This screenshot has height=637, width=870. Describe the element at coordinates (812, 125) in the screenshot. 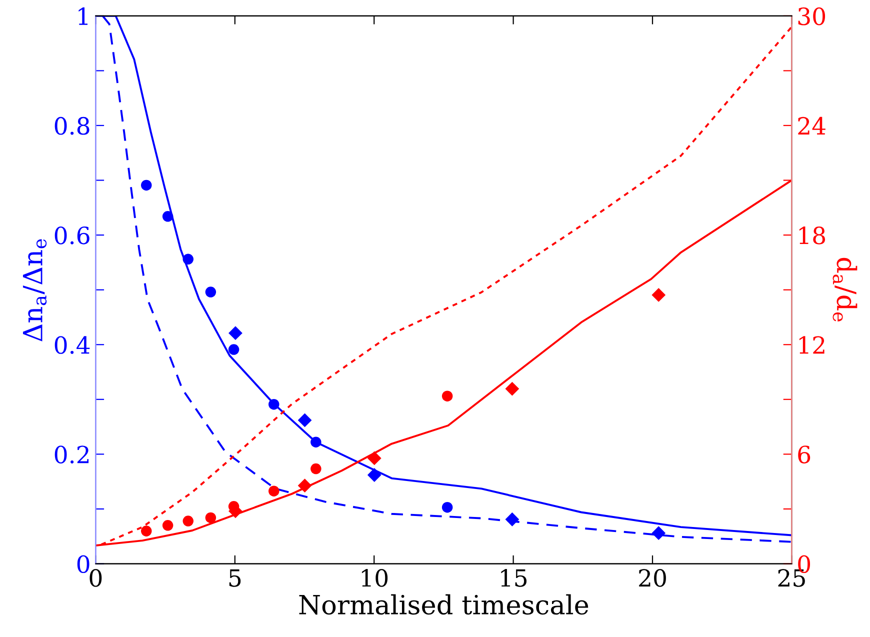

I see `y2-tick-label: 24` at that location.